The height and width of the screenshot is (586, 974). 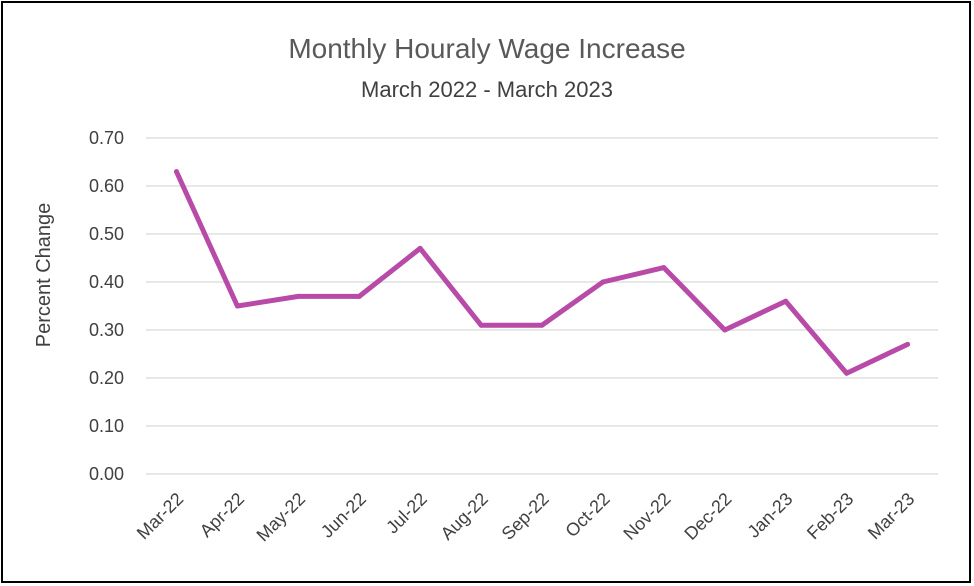 What do you see at coordinates (830, 516) in the screenshot?
I see `x-tick-label: Feb-23` at bounding box center [830, 516].